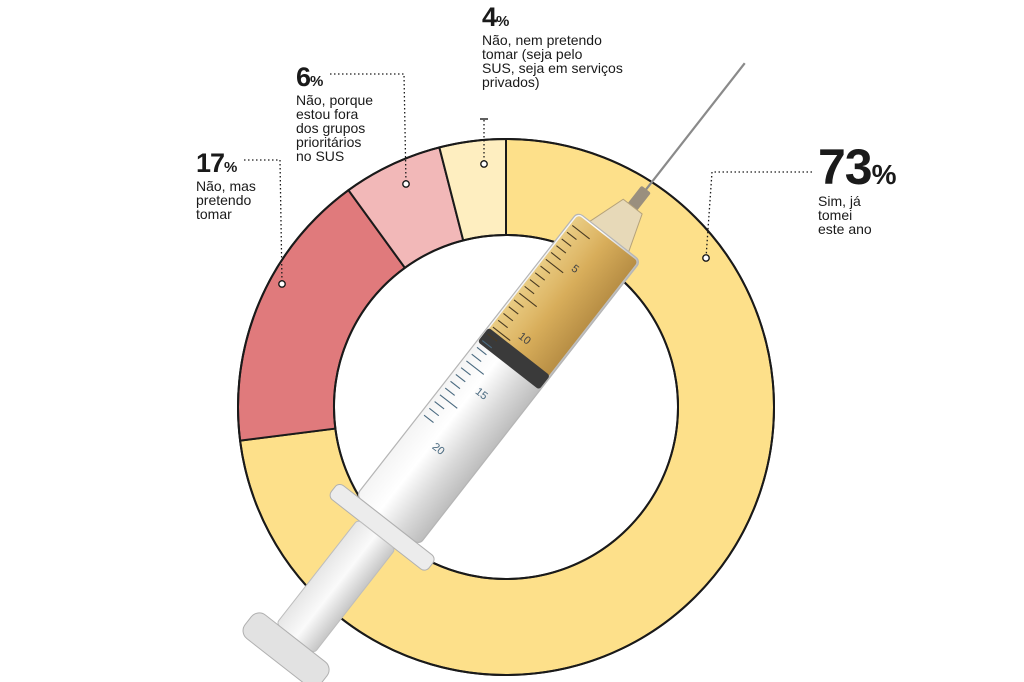 The image size is (1024, 682). I want to click on desc-line: SUS, seja em serviços, so click(552, 68).